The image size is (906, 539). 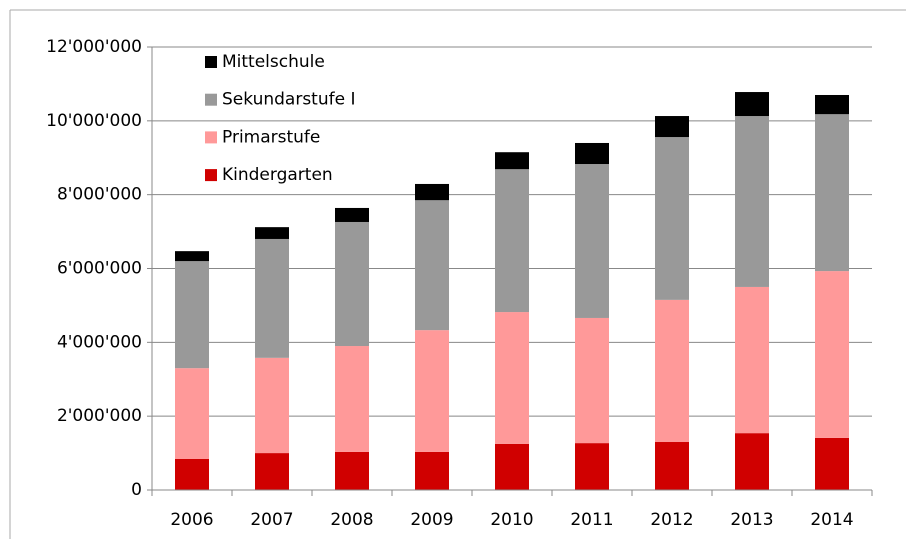 I want to click on x-tick-label: 2007, so click(x=271, y=520).